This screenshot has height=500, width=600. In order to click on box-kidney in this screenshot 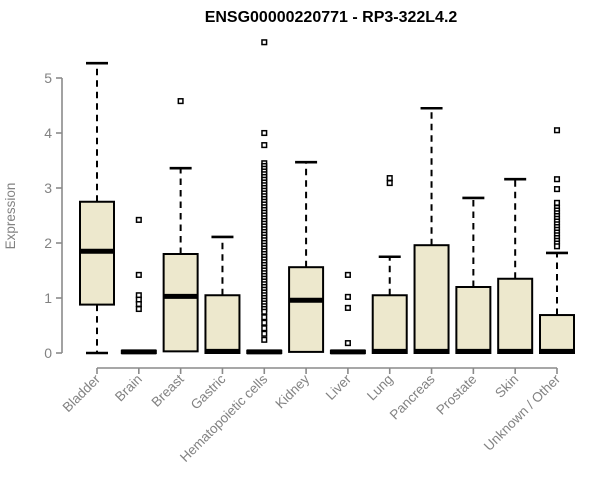, I will do `click(306, 309)`.